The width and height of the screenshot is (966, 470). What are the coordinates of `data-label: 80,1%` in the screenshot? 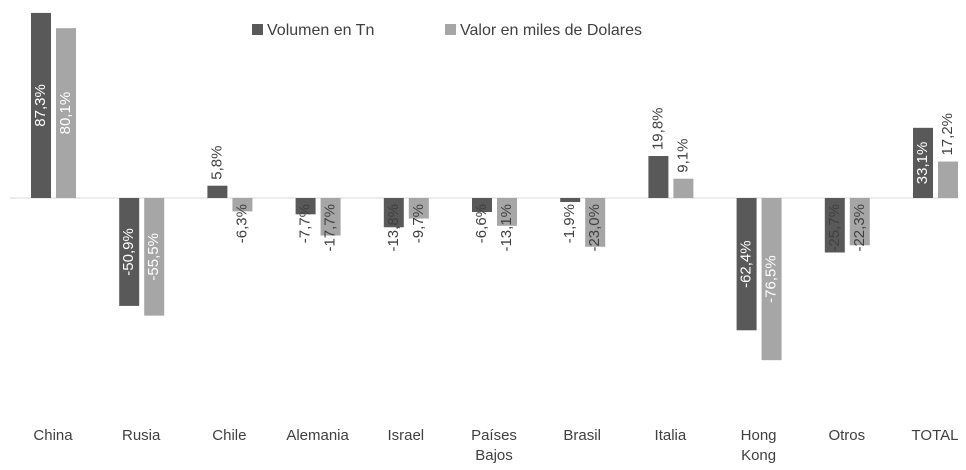 It's located at (65, 113).